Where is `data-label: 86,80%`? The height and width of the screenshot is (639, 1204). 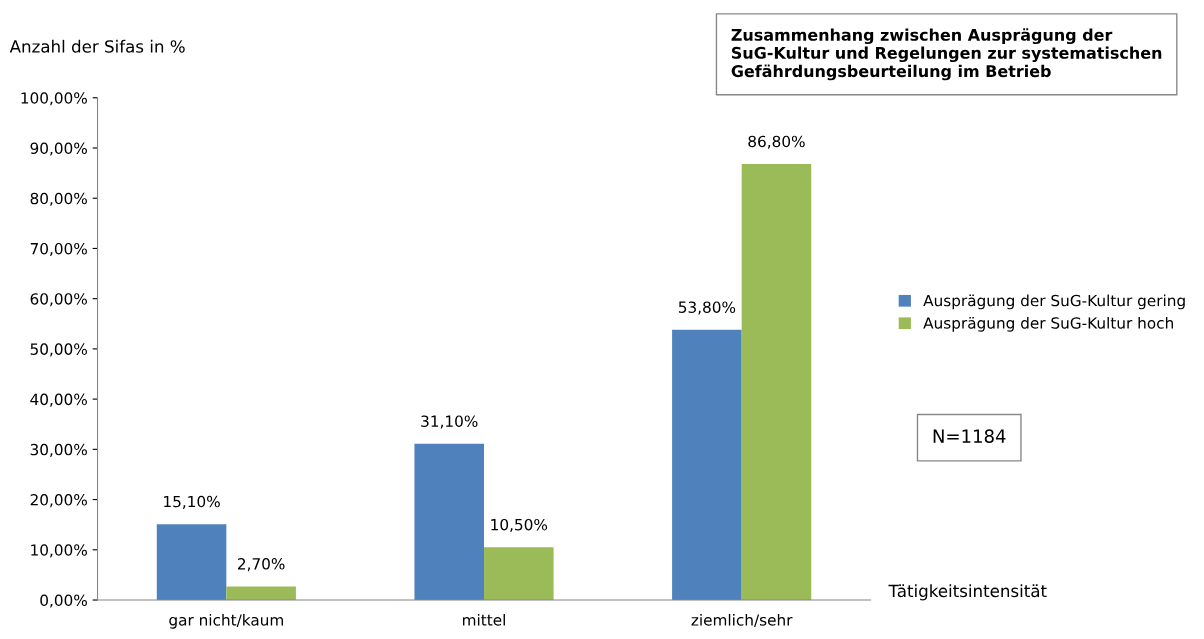 data-label: 86,80% is located at coordinates (776, 142).